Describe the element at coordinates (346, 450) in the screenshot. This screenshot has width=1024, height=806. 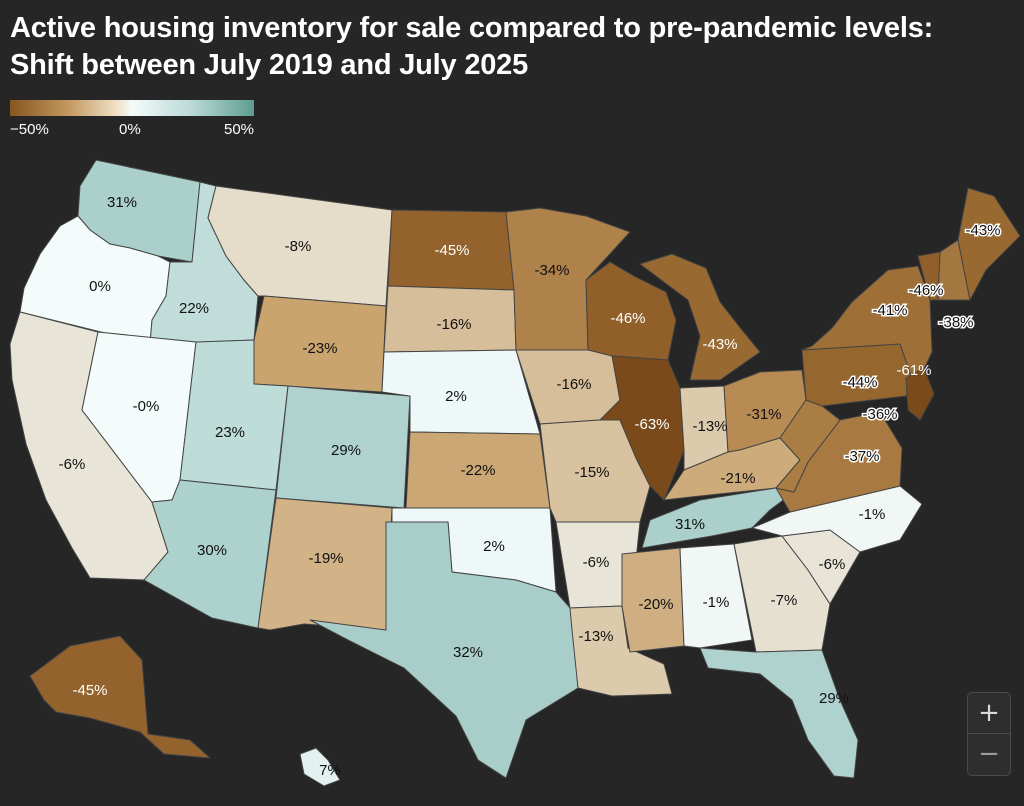
I see `state-label-co: 29%` at that location.